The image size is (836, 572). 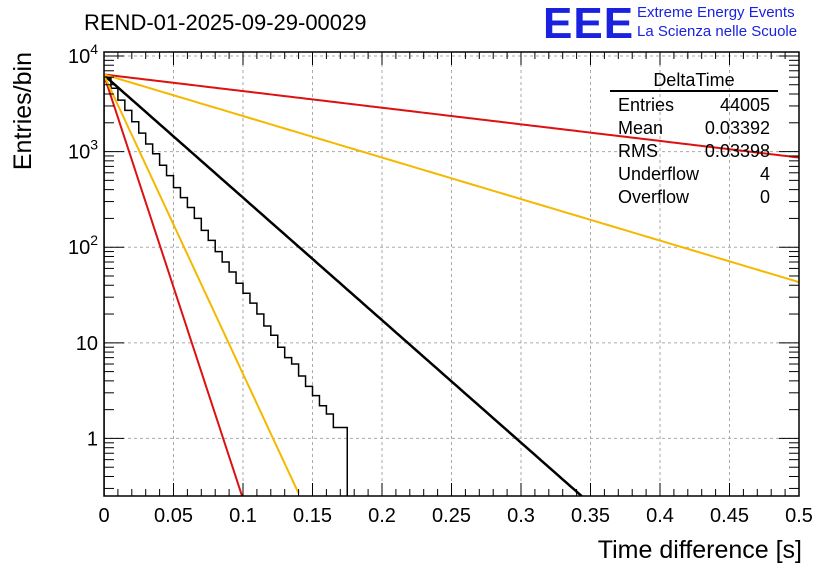 What do you see at coordinates (737, 151) in the screenshot?
I see `stats-value: 0.03398` at bounding box center [737, 151].